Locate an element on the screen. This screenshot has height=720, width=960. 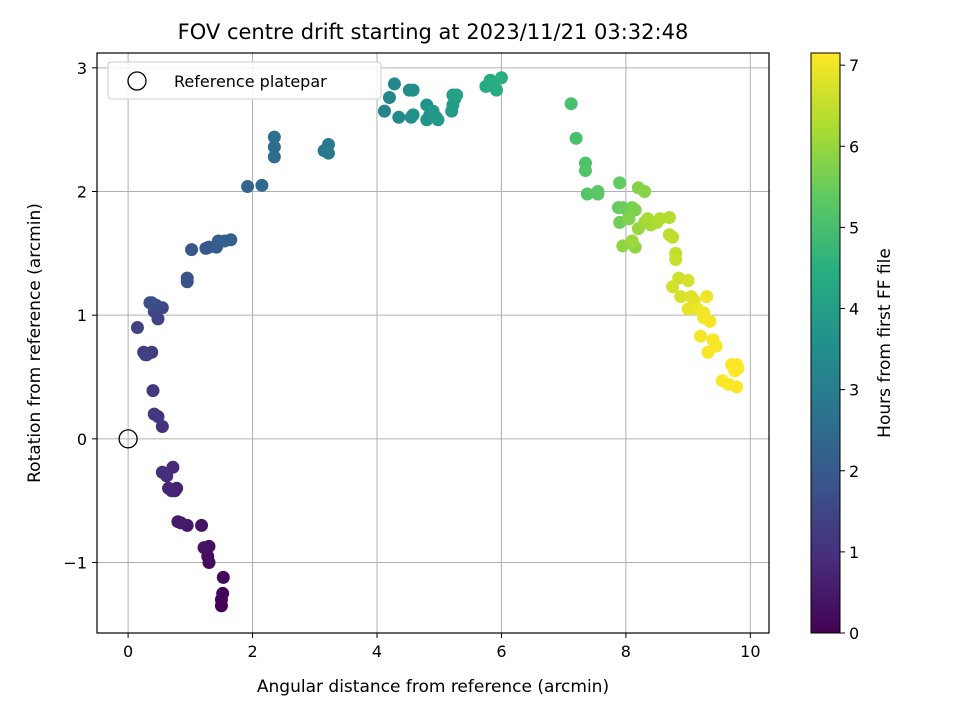
y-tick-label: 3 is located at coordinates (82, 68).